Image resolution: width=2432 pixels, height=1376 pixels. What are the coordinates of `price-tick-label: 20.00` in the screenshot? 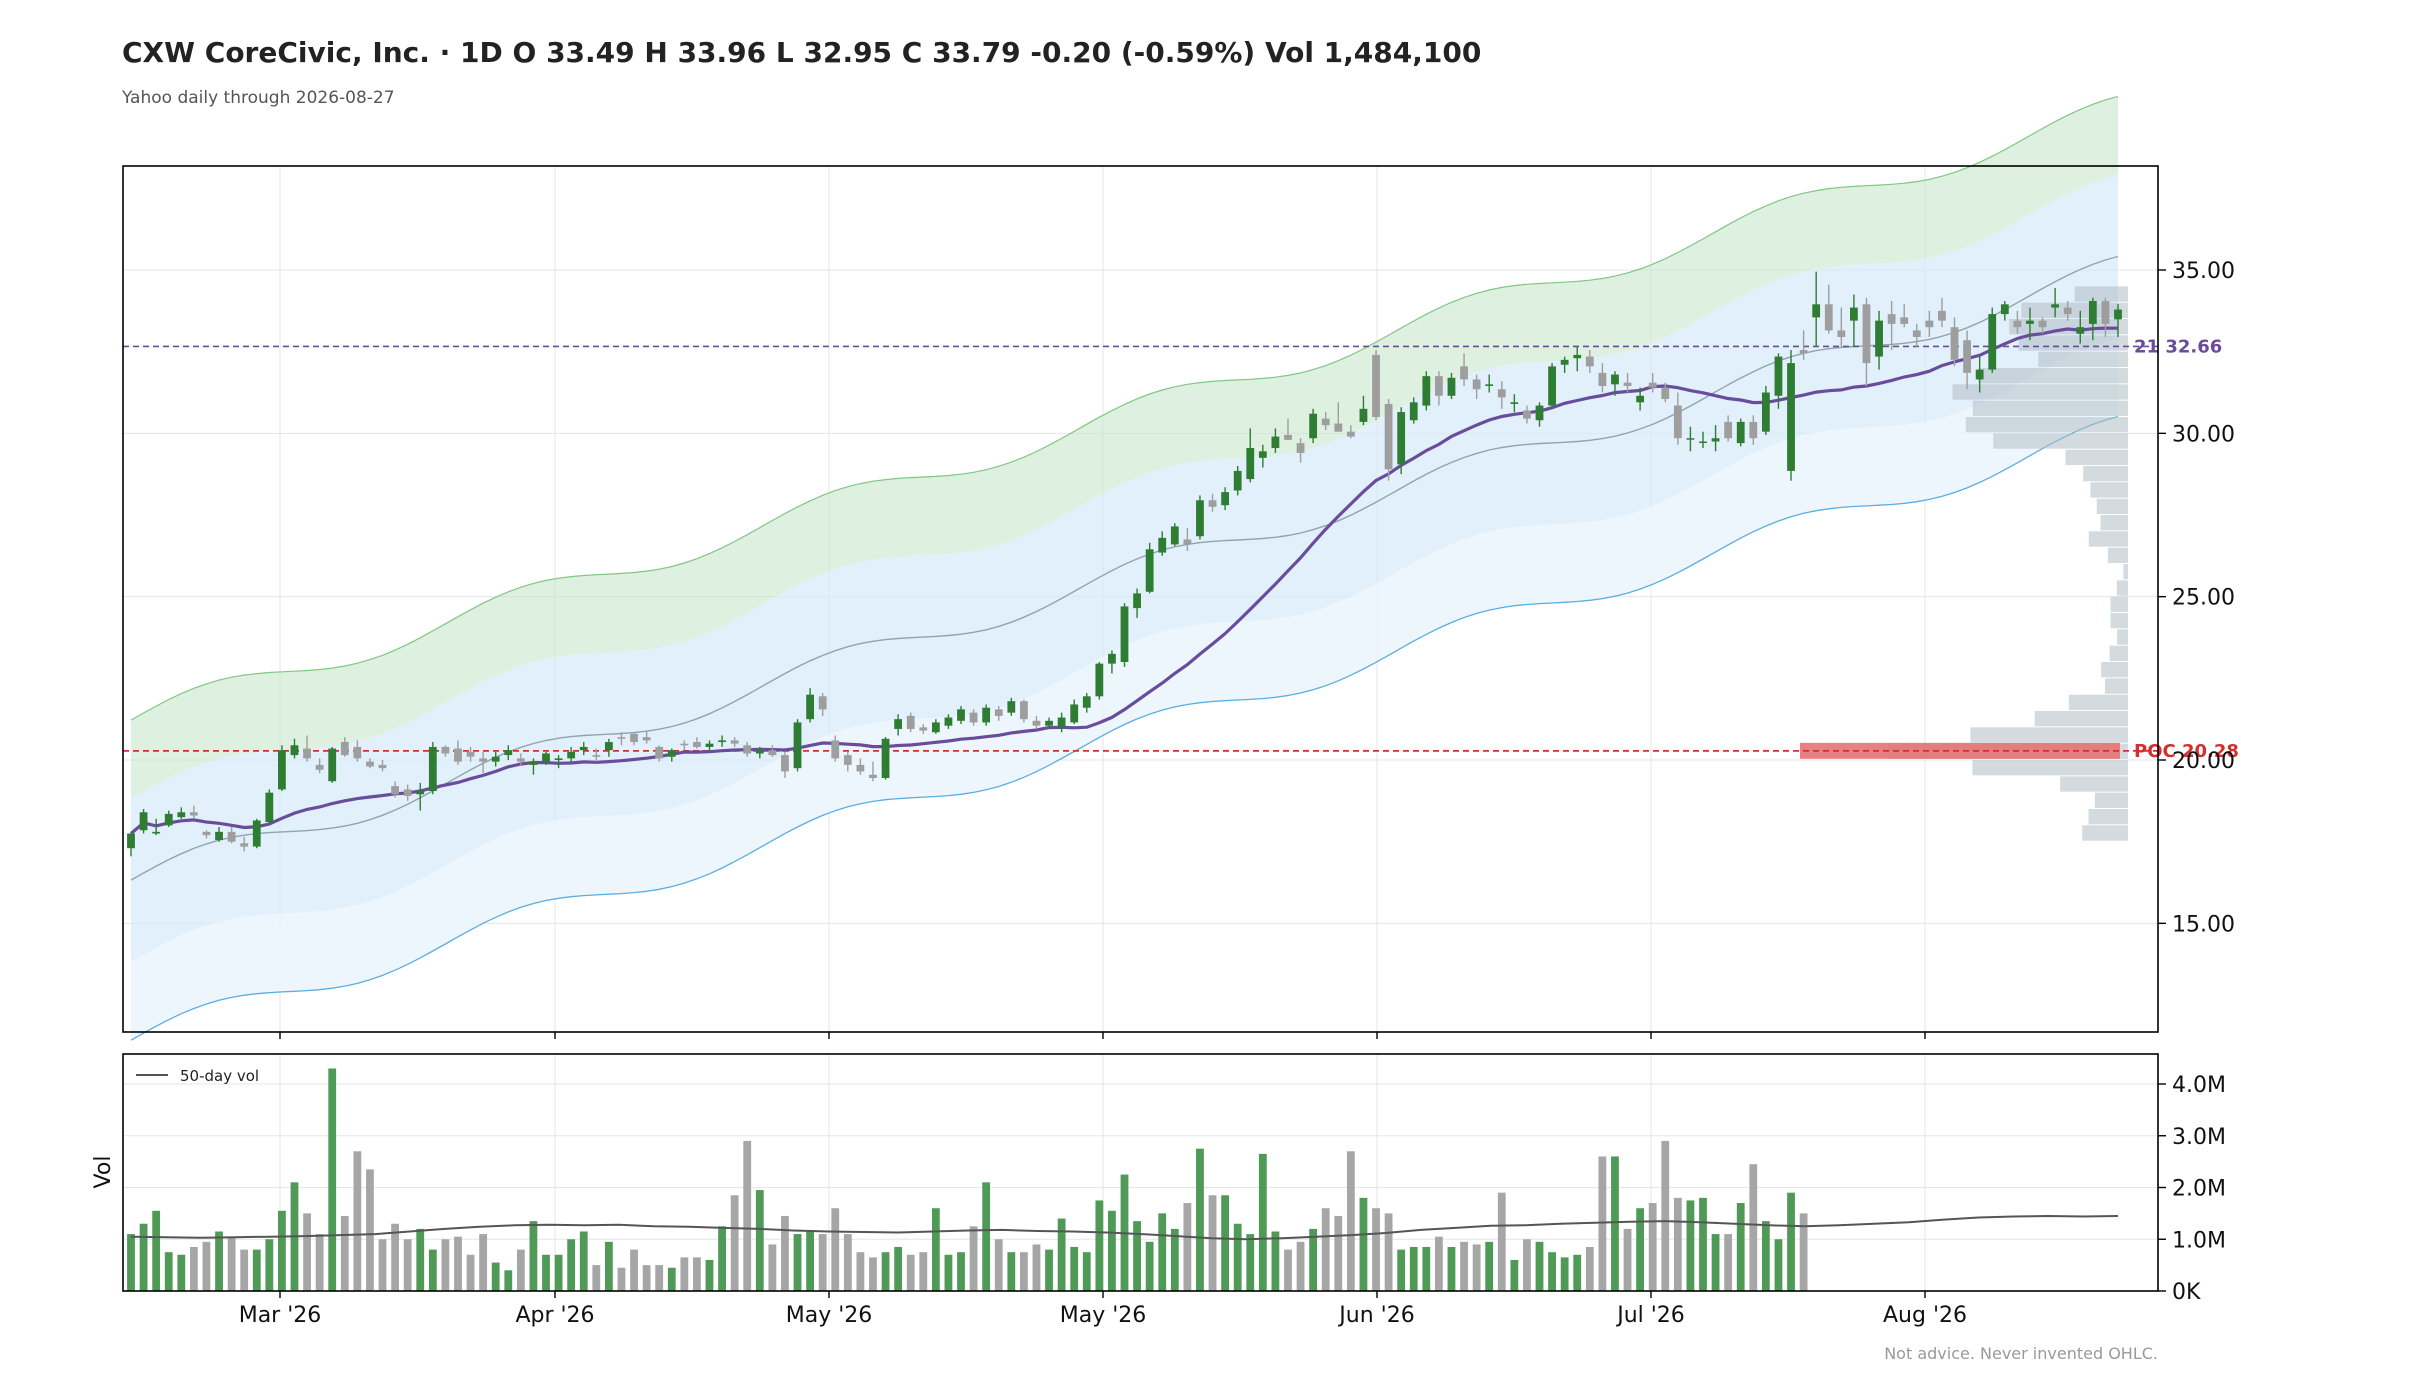 It's located at (2203, 761).